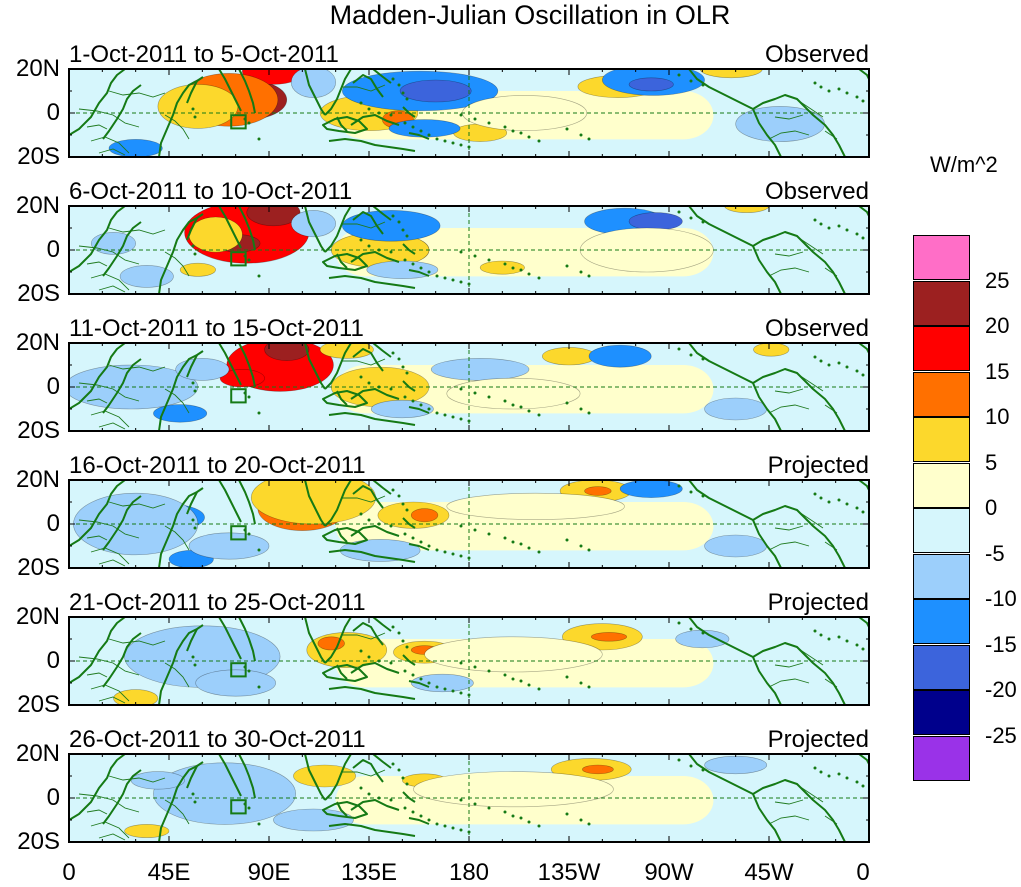 The width and height of the screenshot is (1021, 887). Describe the element at coordinates (169, 872) in the screenshot. I see `lon-tick-label: 45E` at that location.